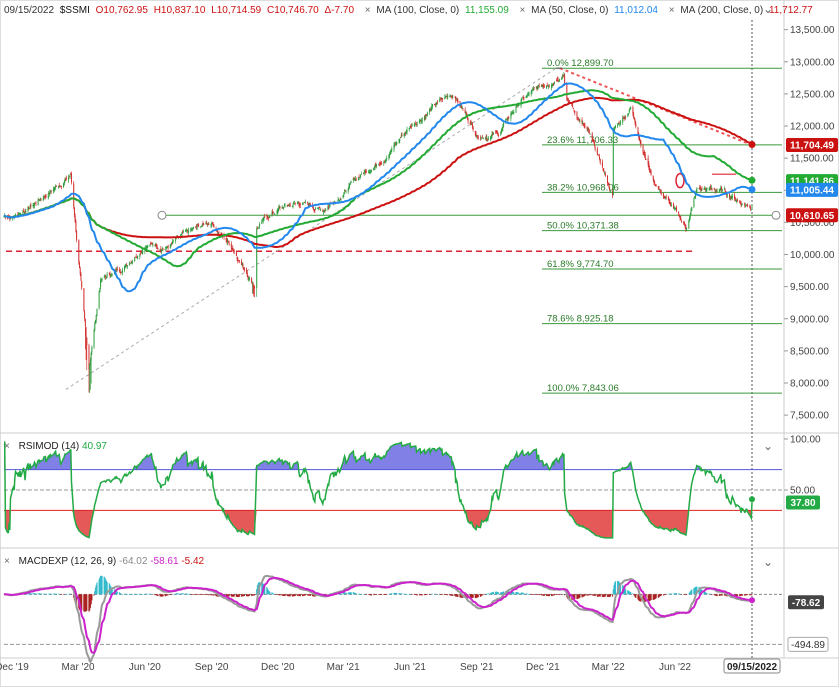 This screenshot has height=690, width=839. What do you see at coordinates (580, 264) in the screenshot?
I see `fib-level-label: 61.8% 9,774.70` at bounding box center [580, 264].